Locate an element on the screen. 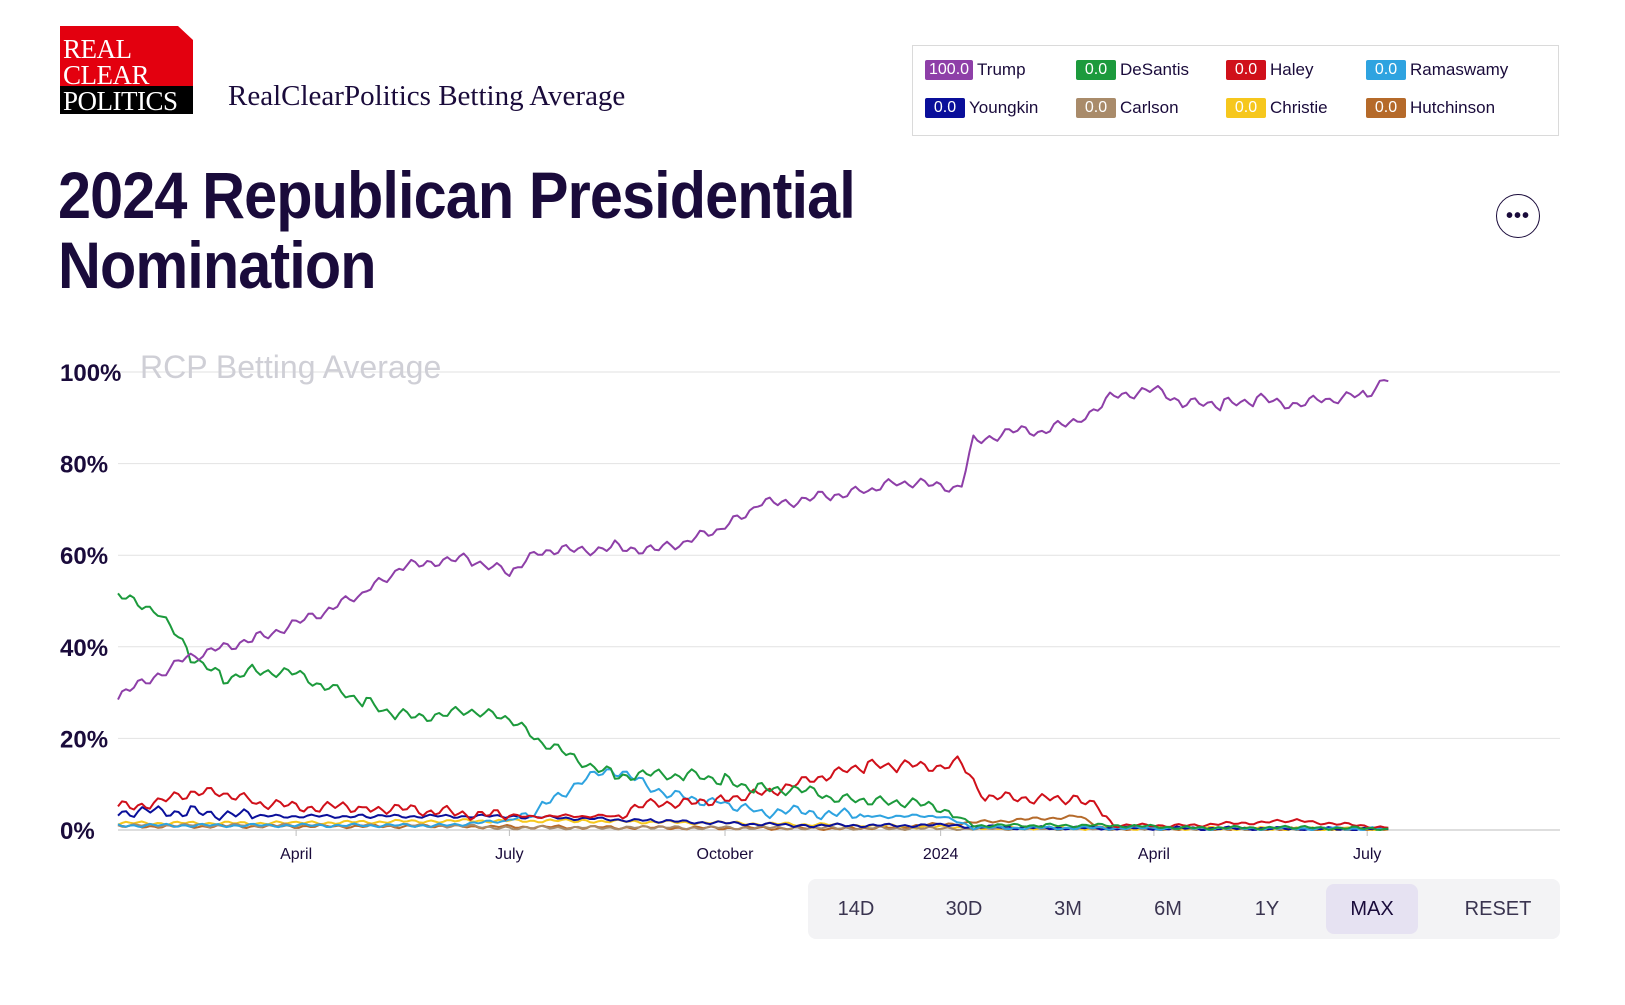 The width and height of the screenshot is (1625, 1005). legend-label: Haley is located at coordinates (1292, 69).